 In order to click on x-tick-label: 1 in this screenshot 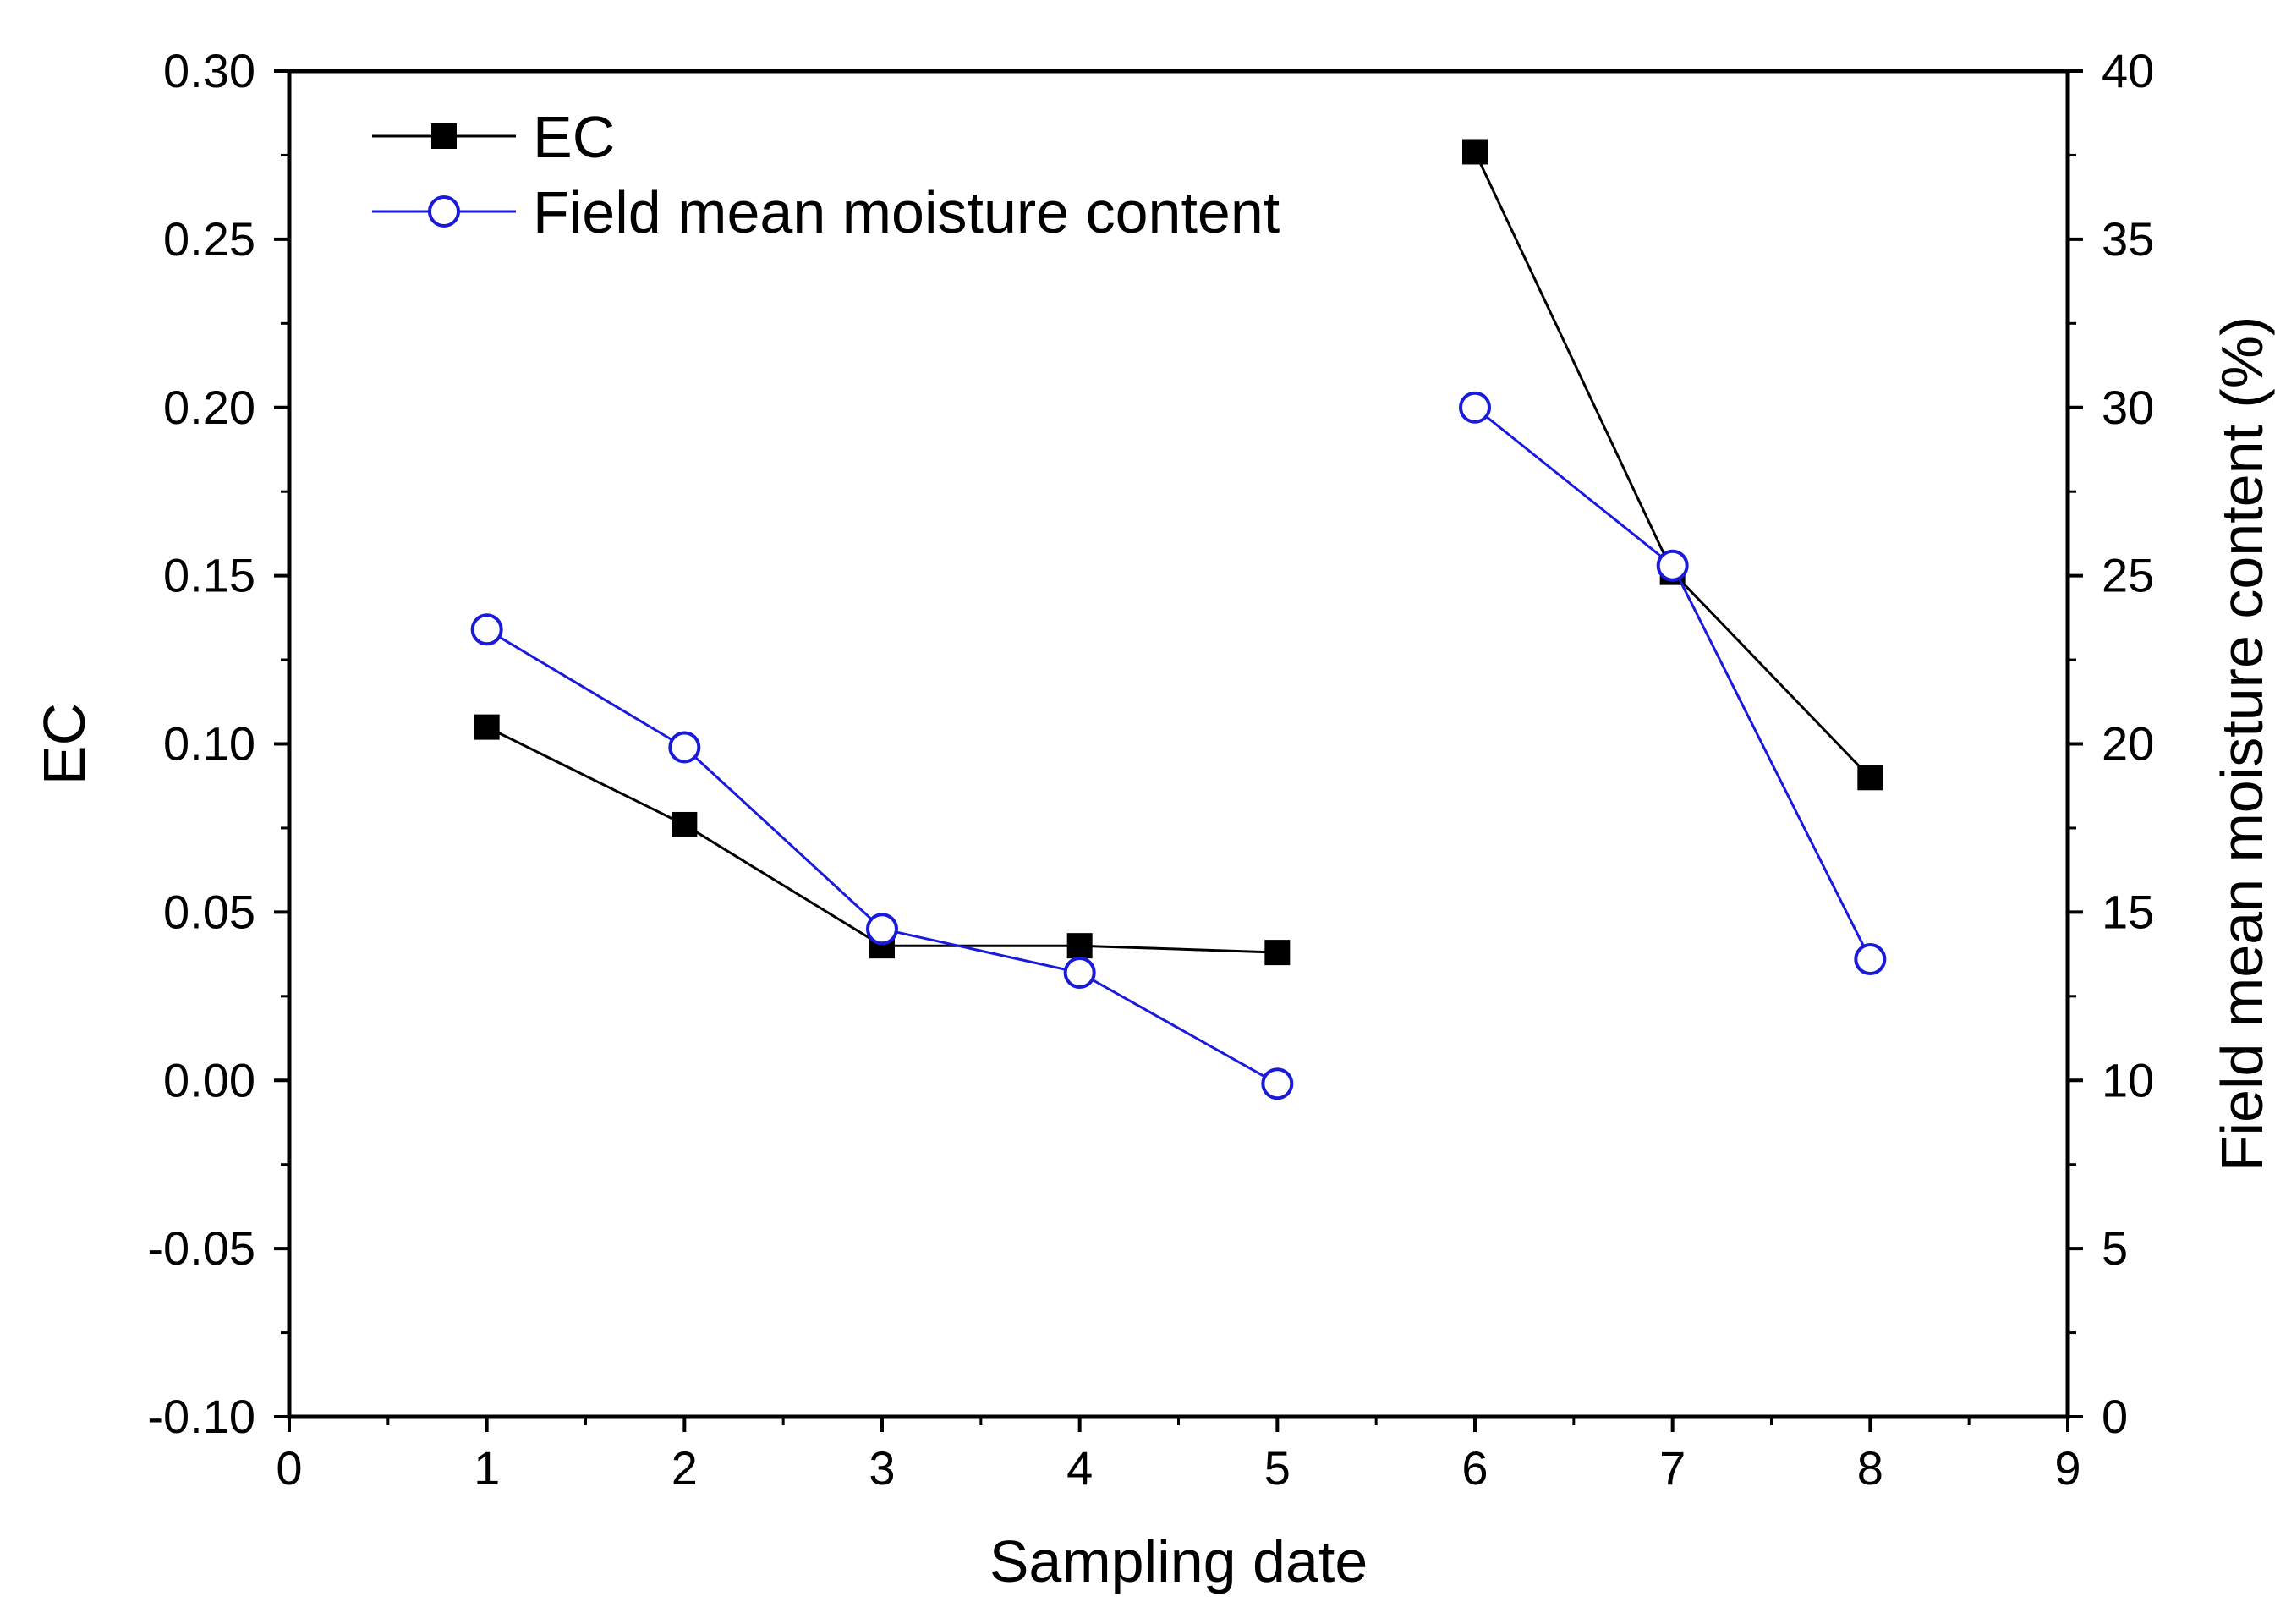, I will do `click(487, 1468)`.